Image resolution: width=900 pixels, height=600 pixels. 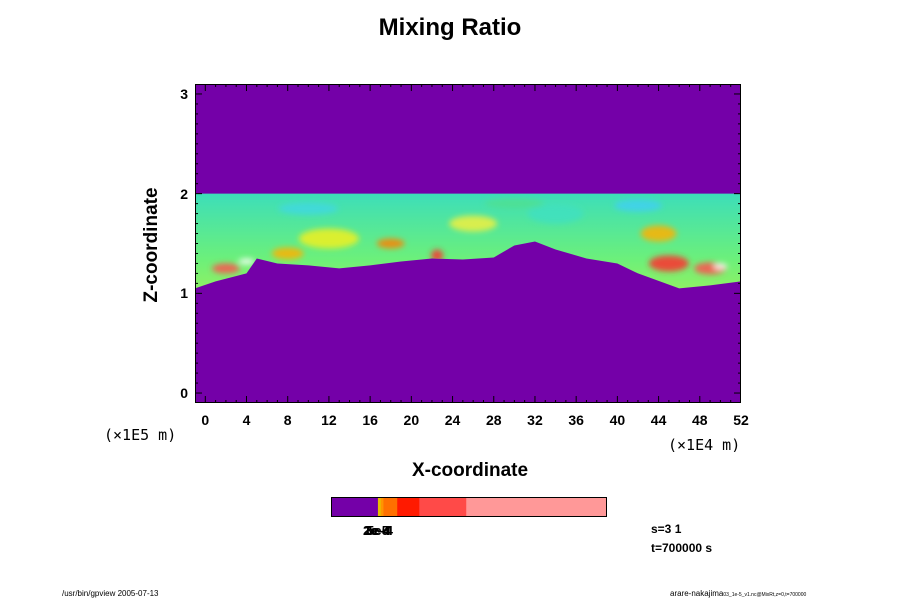 I want to click on colorbar, so click(x=469, y=507).